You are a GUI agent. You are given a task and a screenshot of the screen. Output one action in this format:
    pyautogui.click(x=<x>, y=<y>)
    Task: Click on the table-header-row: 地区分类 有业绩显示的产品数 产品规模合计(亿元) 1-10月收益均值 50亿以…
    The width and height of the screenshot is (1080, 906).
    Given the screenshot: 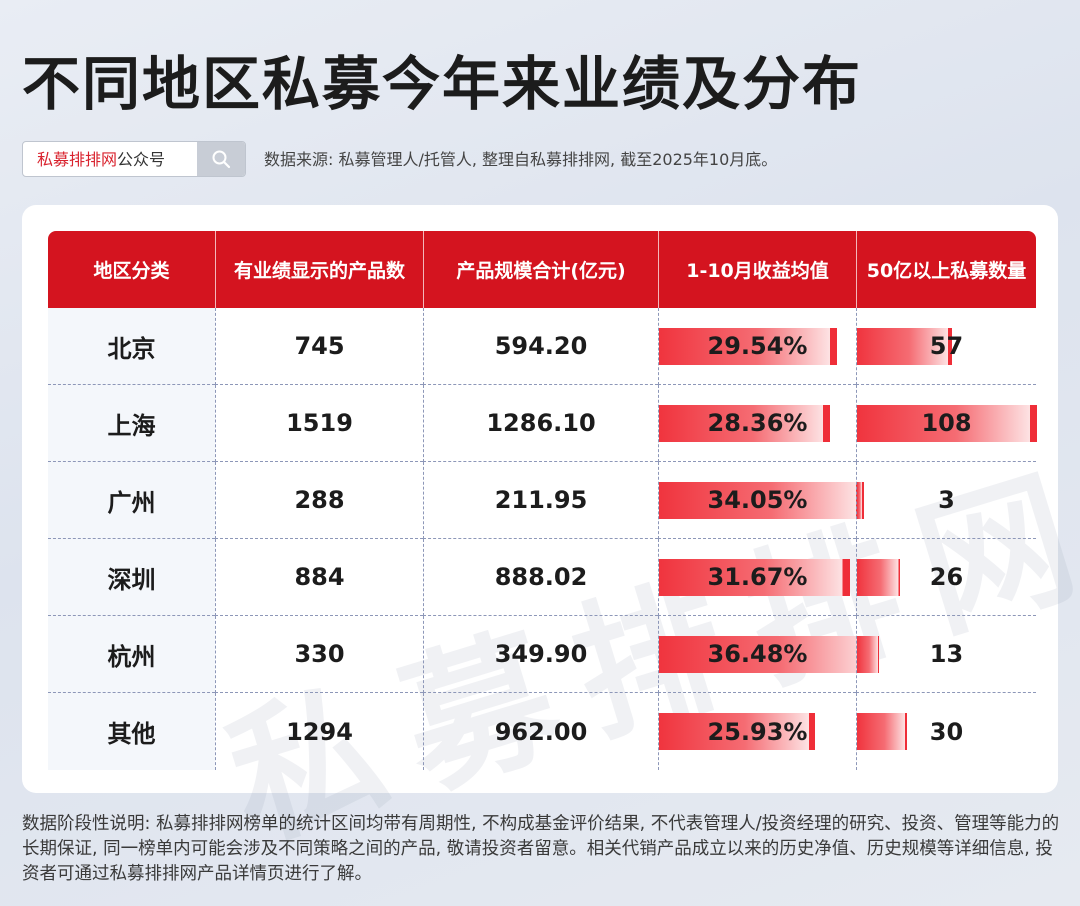 What is the action you would take?
    pyautogui.click(x=542, y=269)
    